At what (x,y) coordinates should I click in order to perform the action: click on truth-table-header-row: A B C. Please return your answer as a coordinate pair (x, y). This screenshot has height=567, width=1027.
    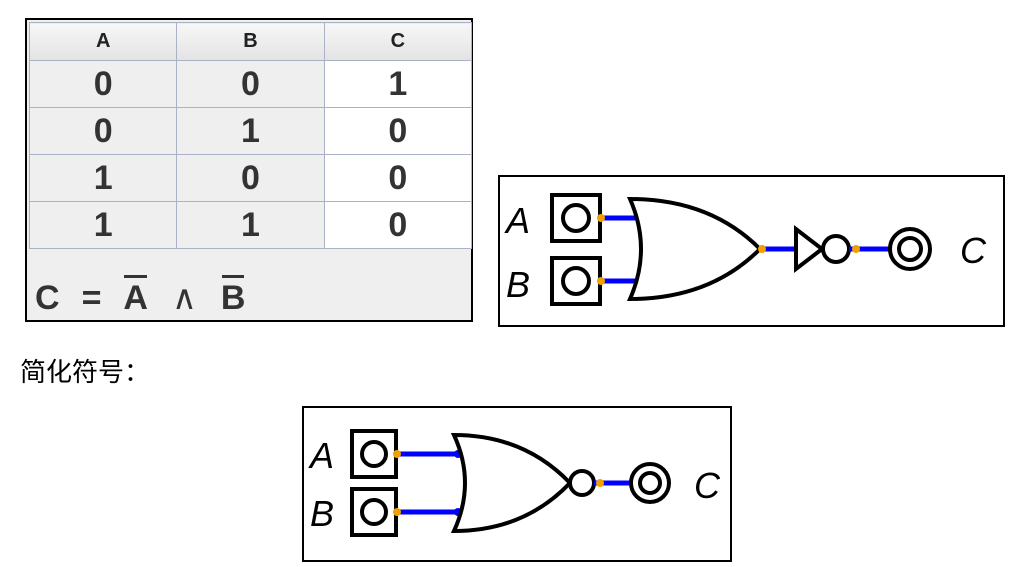
    Looking at the image, I should click on (250, 41).